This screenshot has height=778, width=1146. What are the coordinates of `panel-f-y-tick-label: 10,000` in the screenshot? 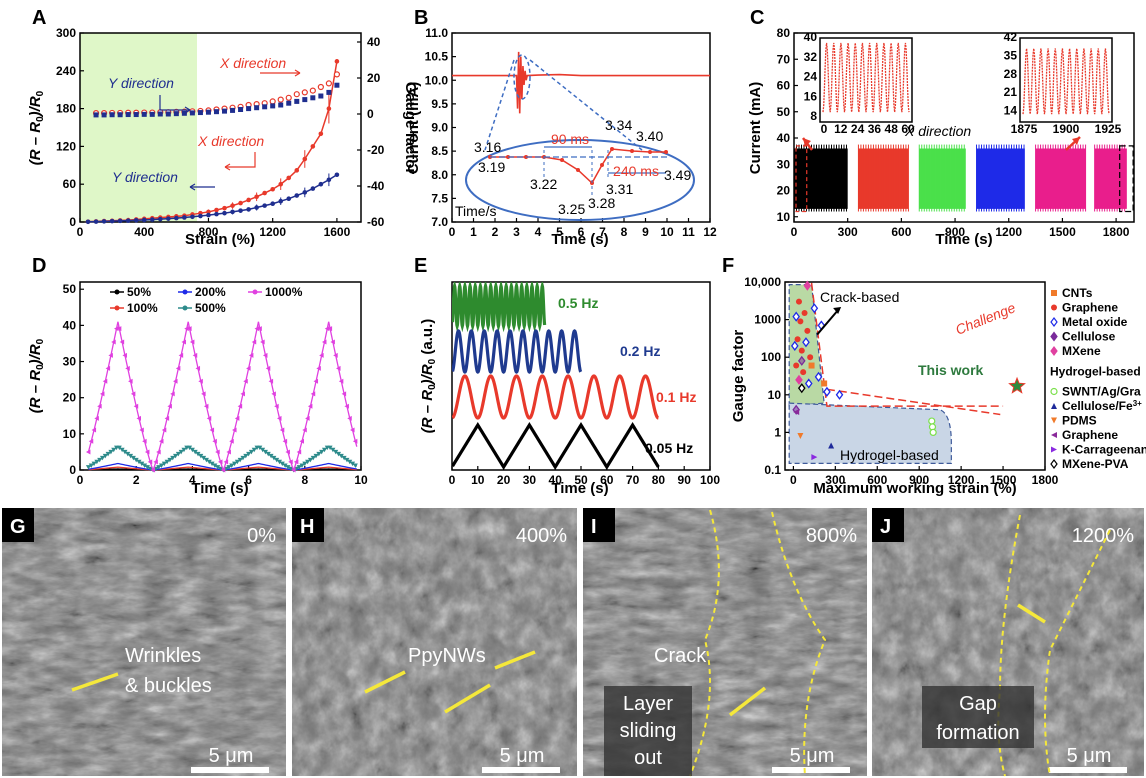 It's located at (762, 282).